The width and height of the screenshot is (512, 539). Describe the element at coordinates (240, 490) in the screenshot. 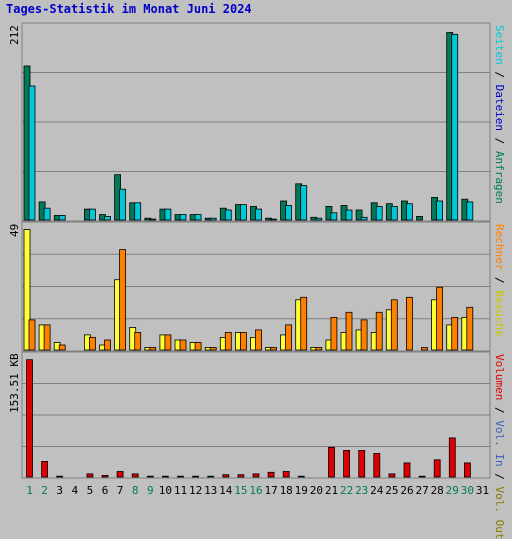

I see `x-tick-label-day-15: 15` at that location.